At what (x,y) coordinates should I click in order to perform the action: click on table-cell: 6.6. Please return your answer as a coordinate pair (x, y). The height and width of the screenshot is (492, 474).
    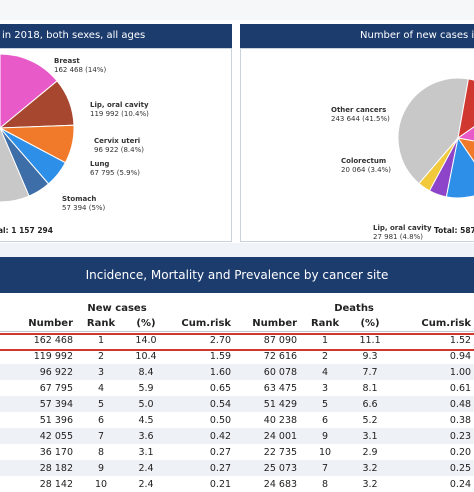
    Looking at the image, I should click on (370, 404).